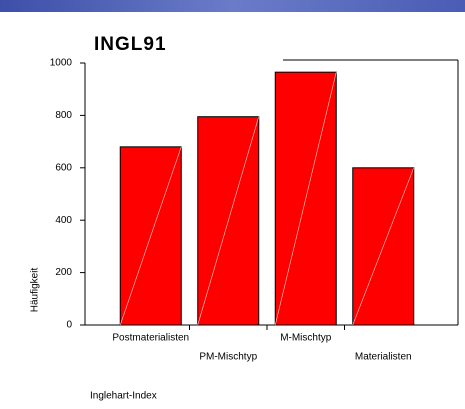  I want to click on x-tick-label: M-Mischtyp, so click(306, 338).